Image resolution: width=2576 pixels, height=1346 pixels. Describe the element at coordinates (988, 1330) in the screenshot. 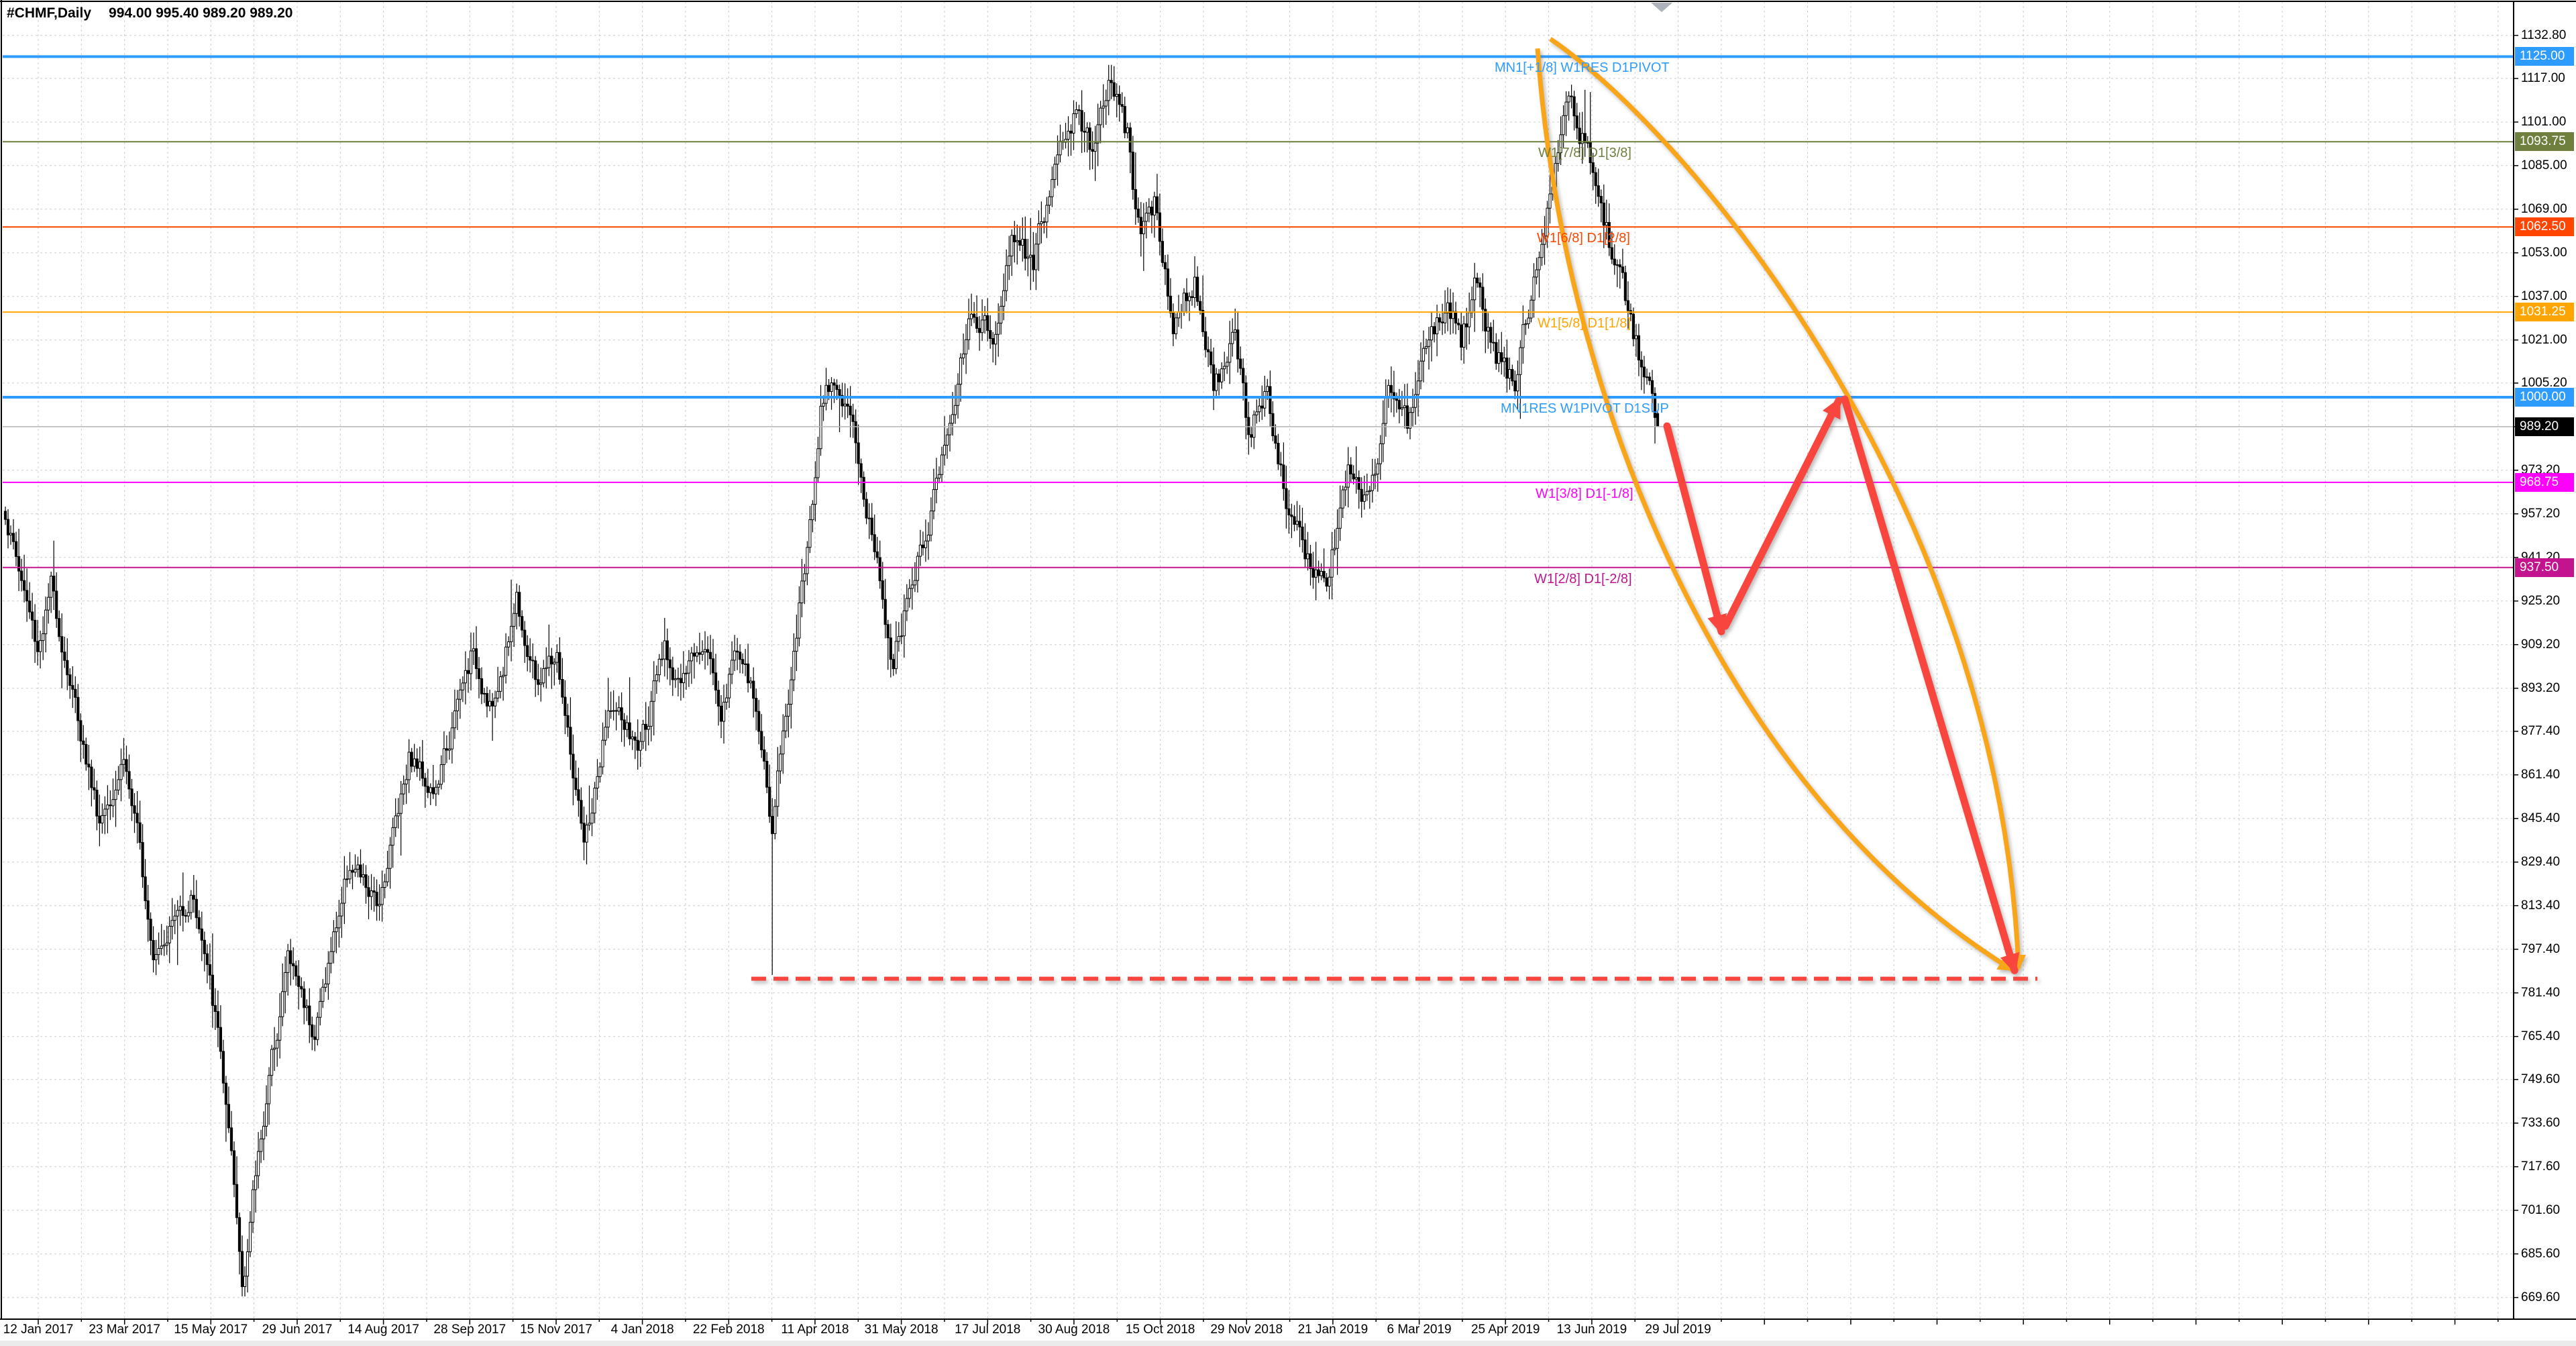

I see `time-axis-label: 17 Jul 2018` at that location.